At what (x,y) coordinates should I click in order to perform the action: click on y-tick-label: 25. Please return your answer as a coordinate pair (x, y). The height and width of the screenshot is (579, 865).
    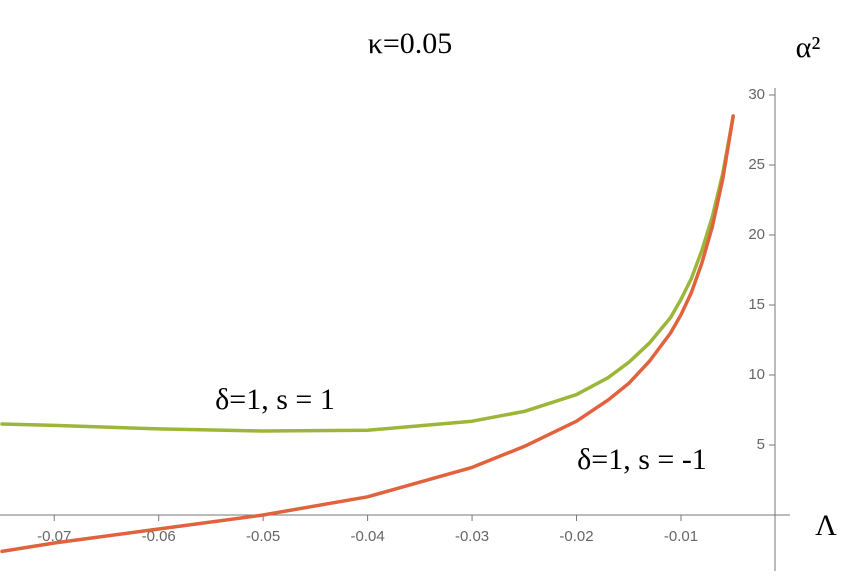
    Looking at the image, I should click on (756, 164).